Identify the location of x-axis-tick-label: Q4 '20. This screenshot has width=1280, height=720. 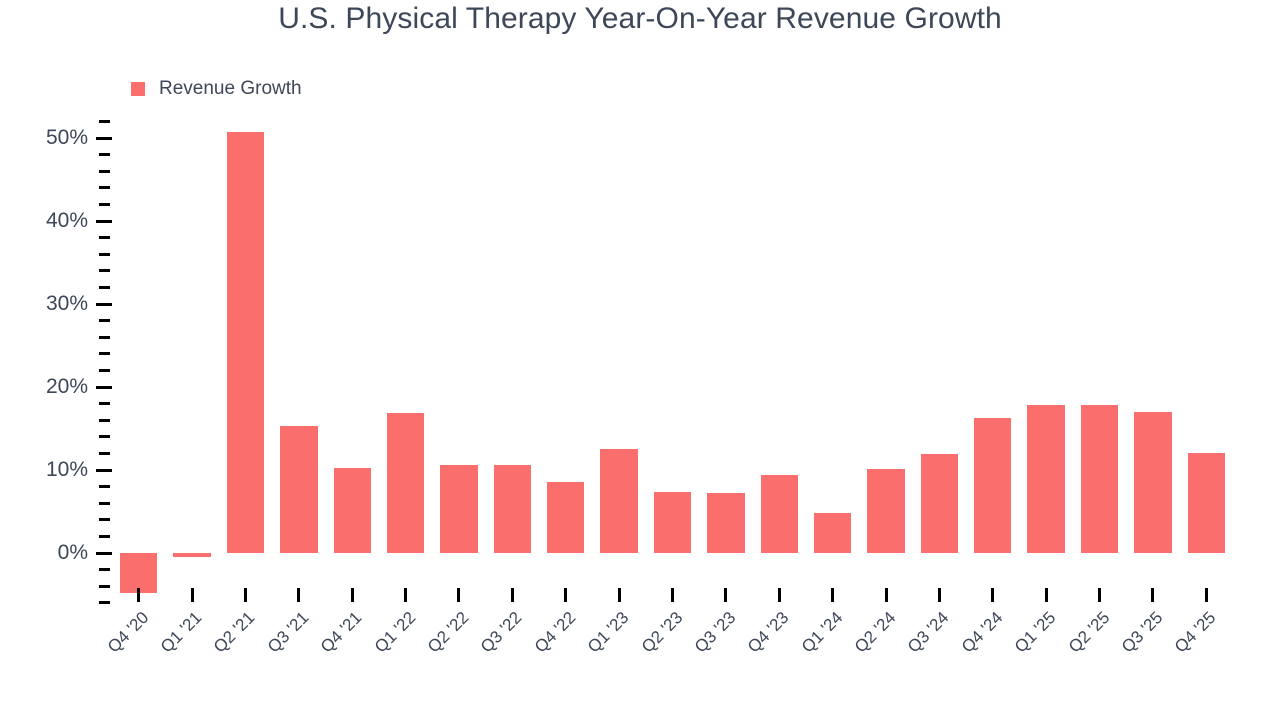
(128, 632).